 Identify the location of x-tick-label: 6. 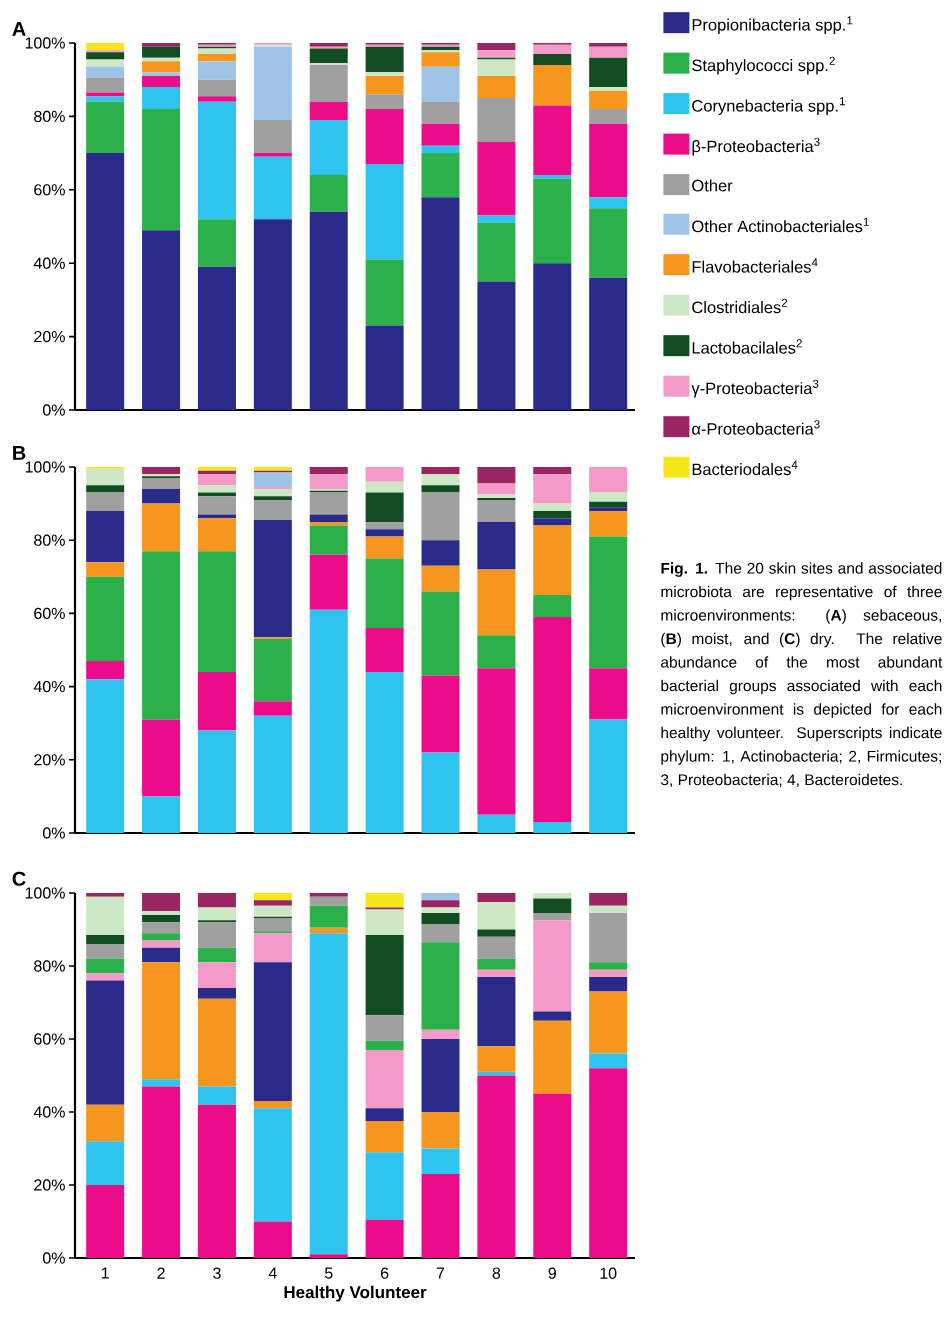
(384, 1273).